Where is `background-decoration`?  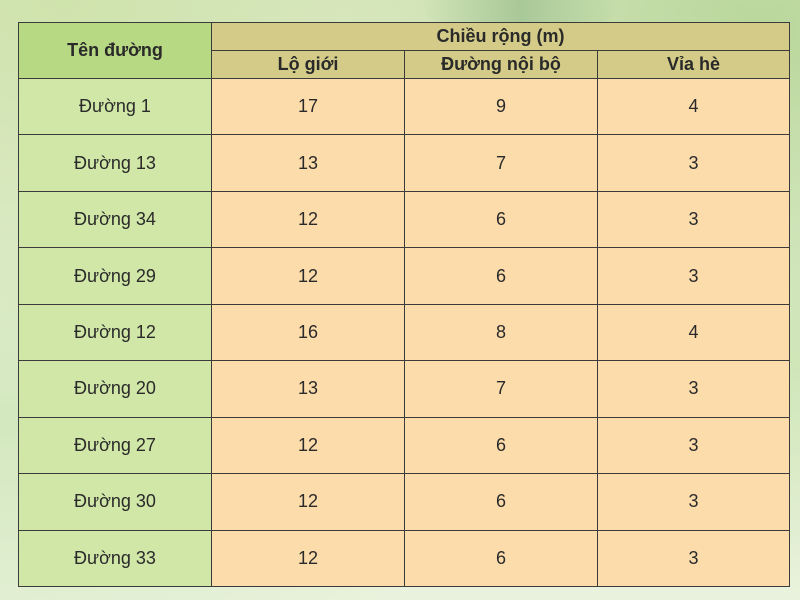
background-decoration is located at coordinates (520, 11).